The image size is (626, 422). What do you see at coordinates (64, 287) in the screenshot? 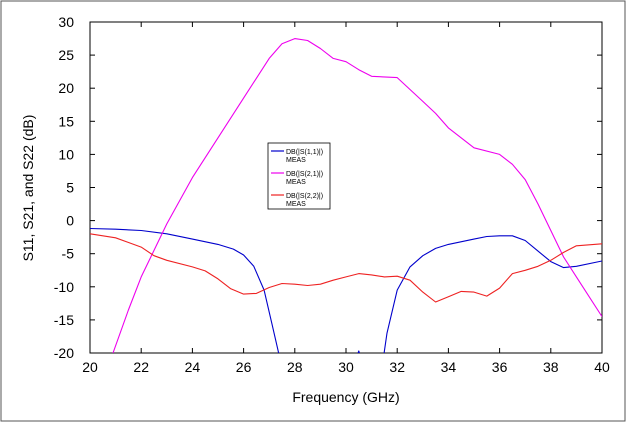
I see `y-tick-label: -10` at bounding box center [64, 287].